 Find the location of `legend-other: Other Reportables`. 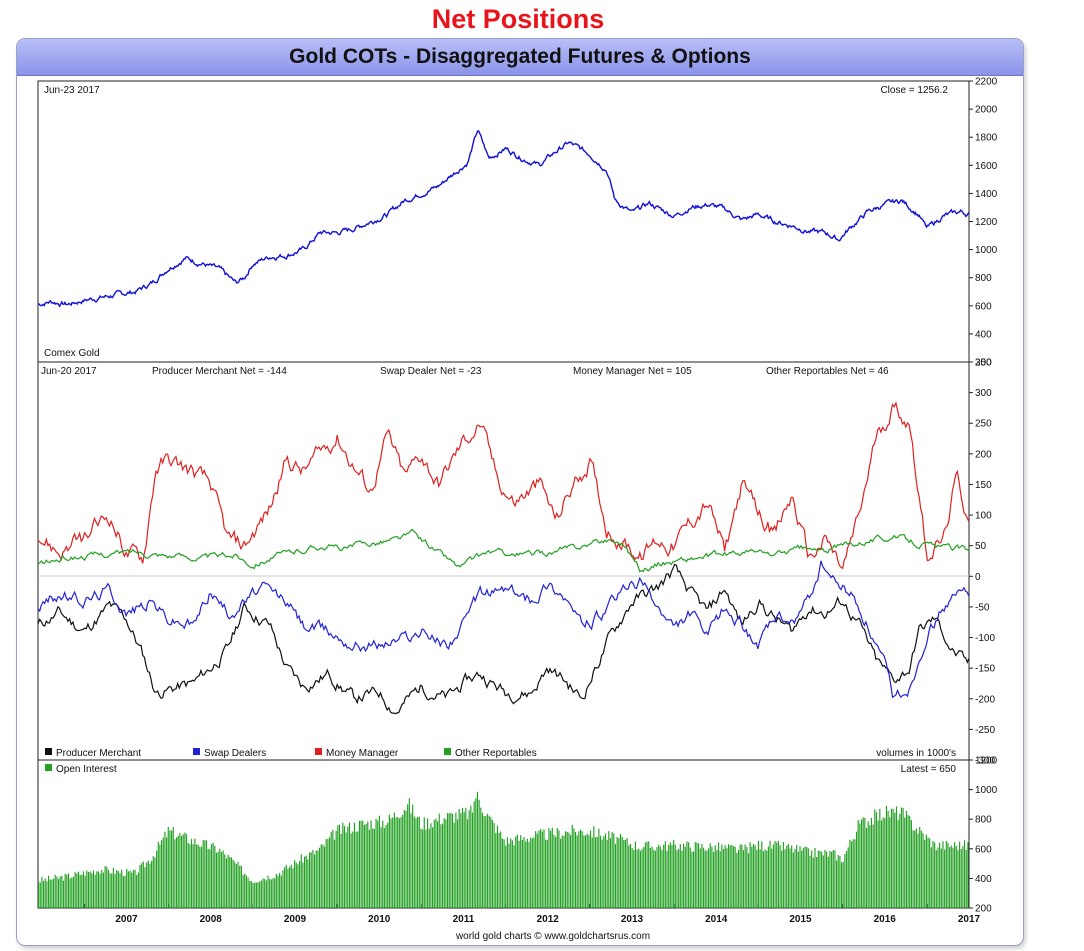

legend-other: Other Reportables is located at coordinates (496, 753).